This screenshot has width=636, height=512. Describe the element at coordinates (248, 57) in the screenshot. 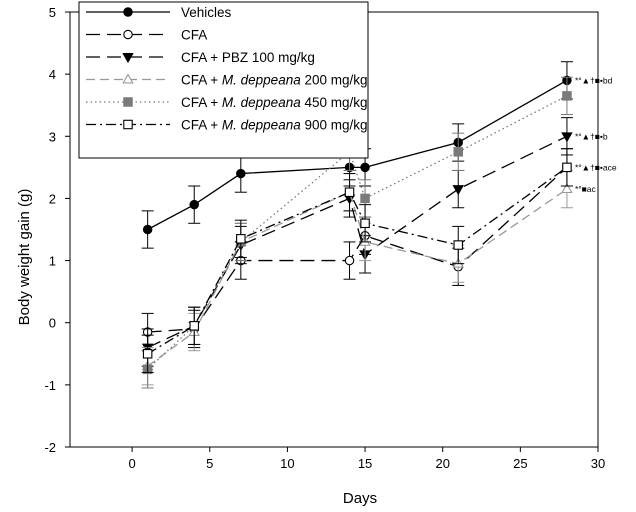

I see `legend-label-2: CFA + PBZ 100 mg/kg` at that location.